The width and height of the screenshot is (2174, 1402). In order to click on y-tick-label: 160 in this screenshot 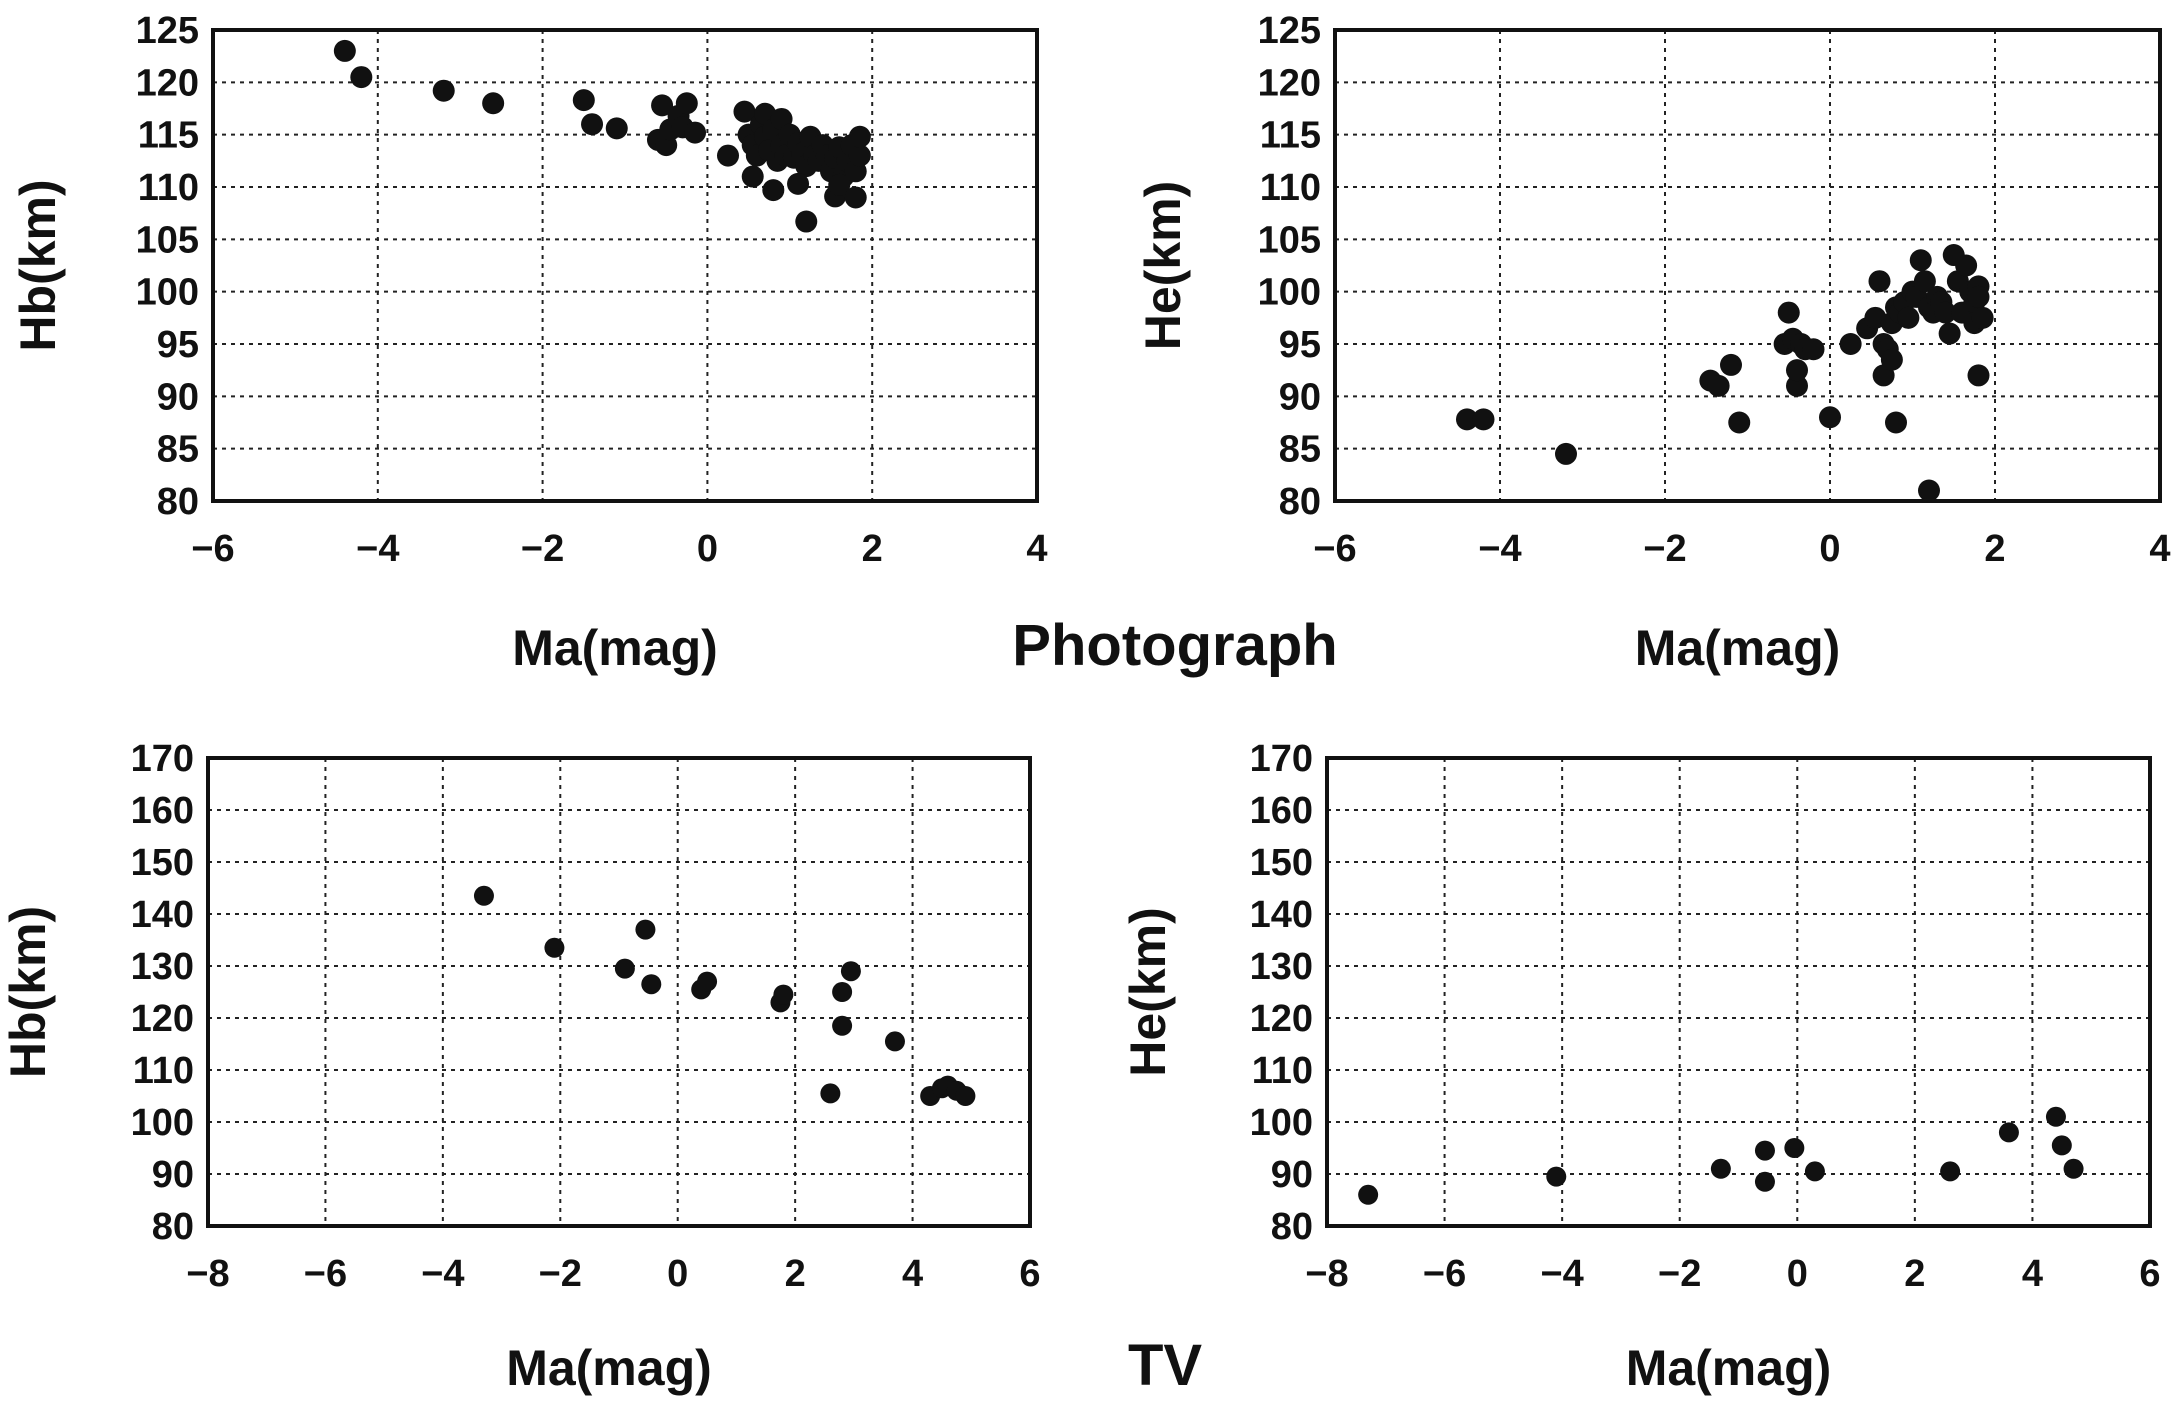, I will do `click(1281, 811)`.